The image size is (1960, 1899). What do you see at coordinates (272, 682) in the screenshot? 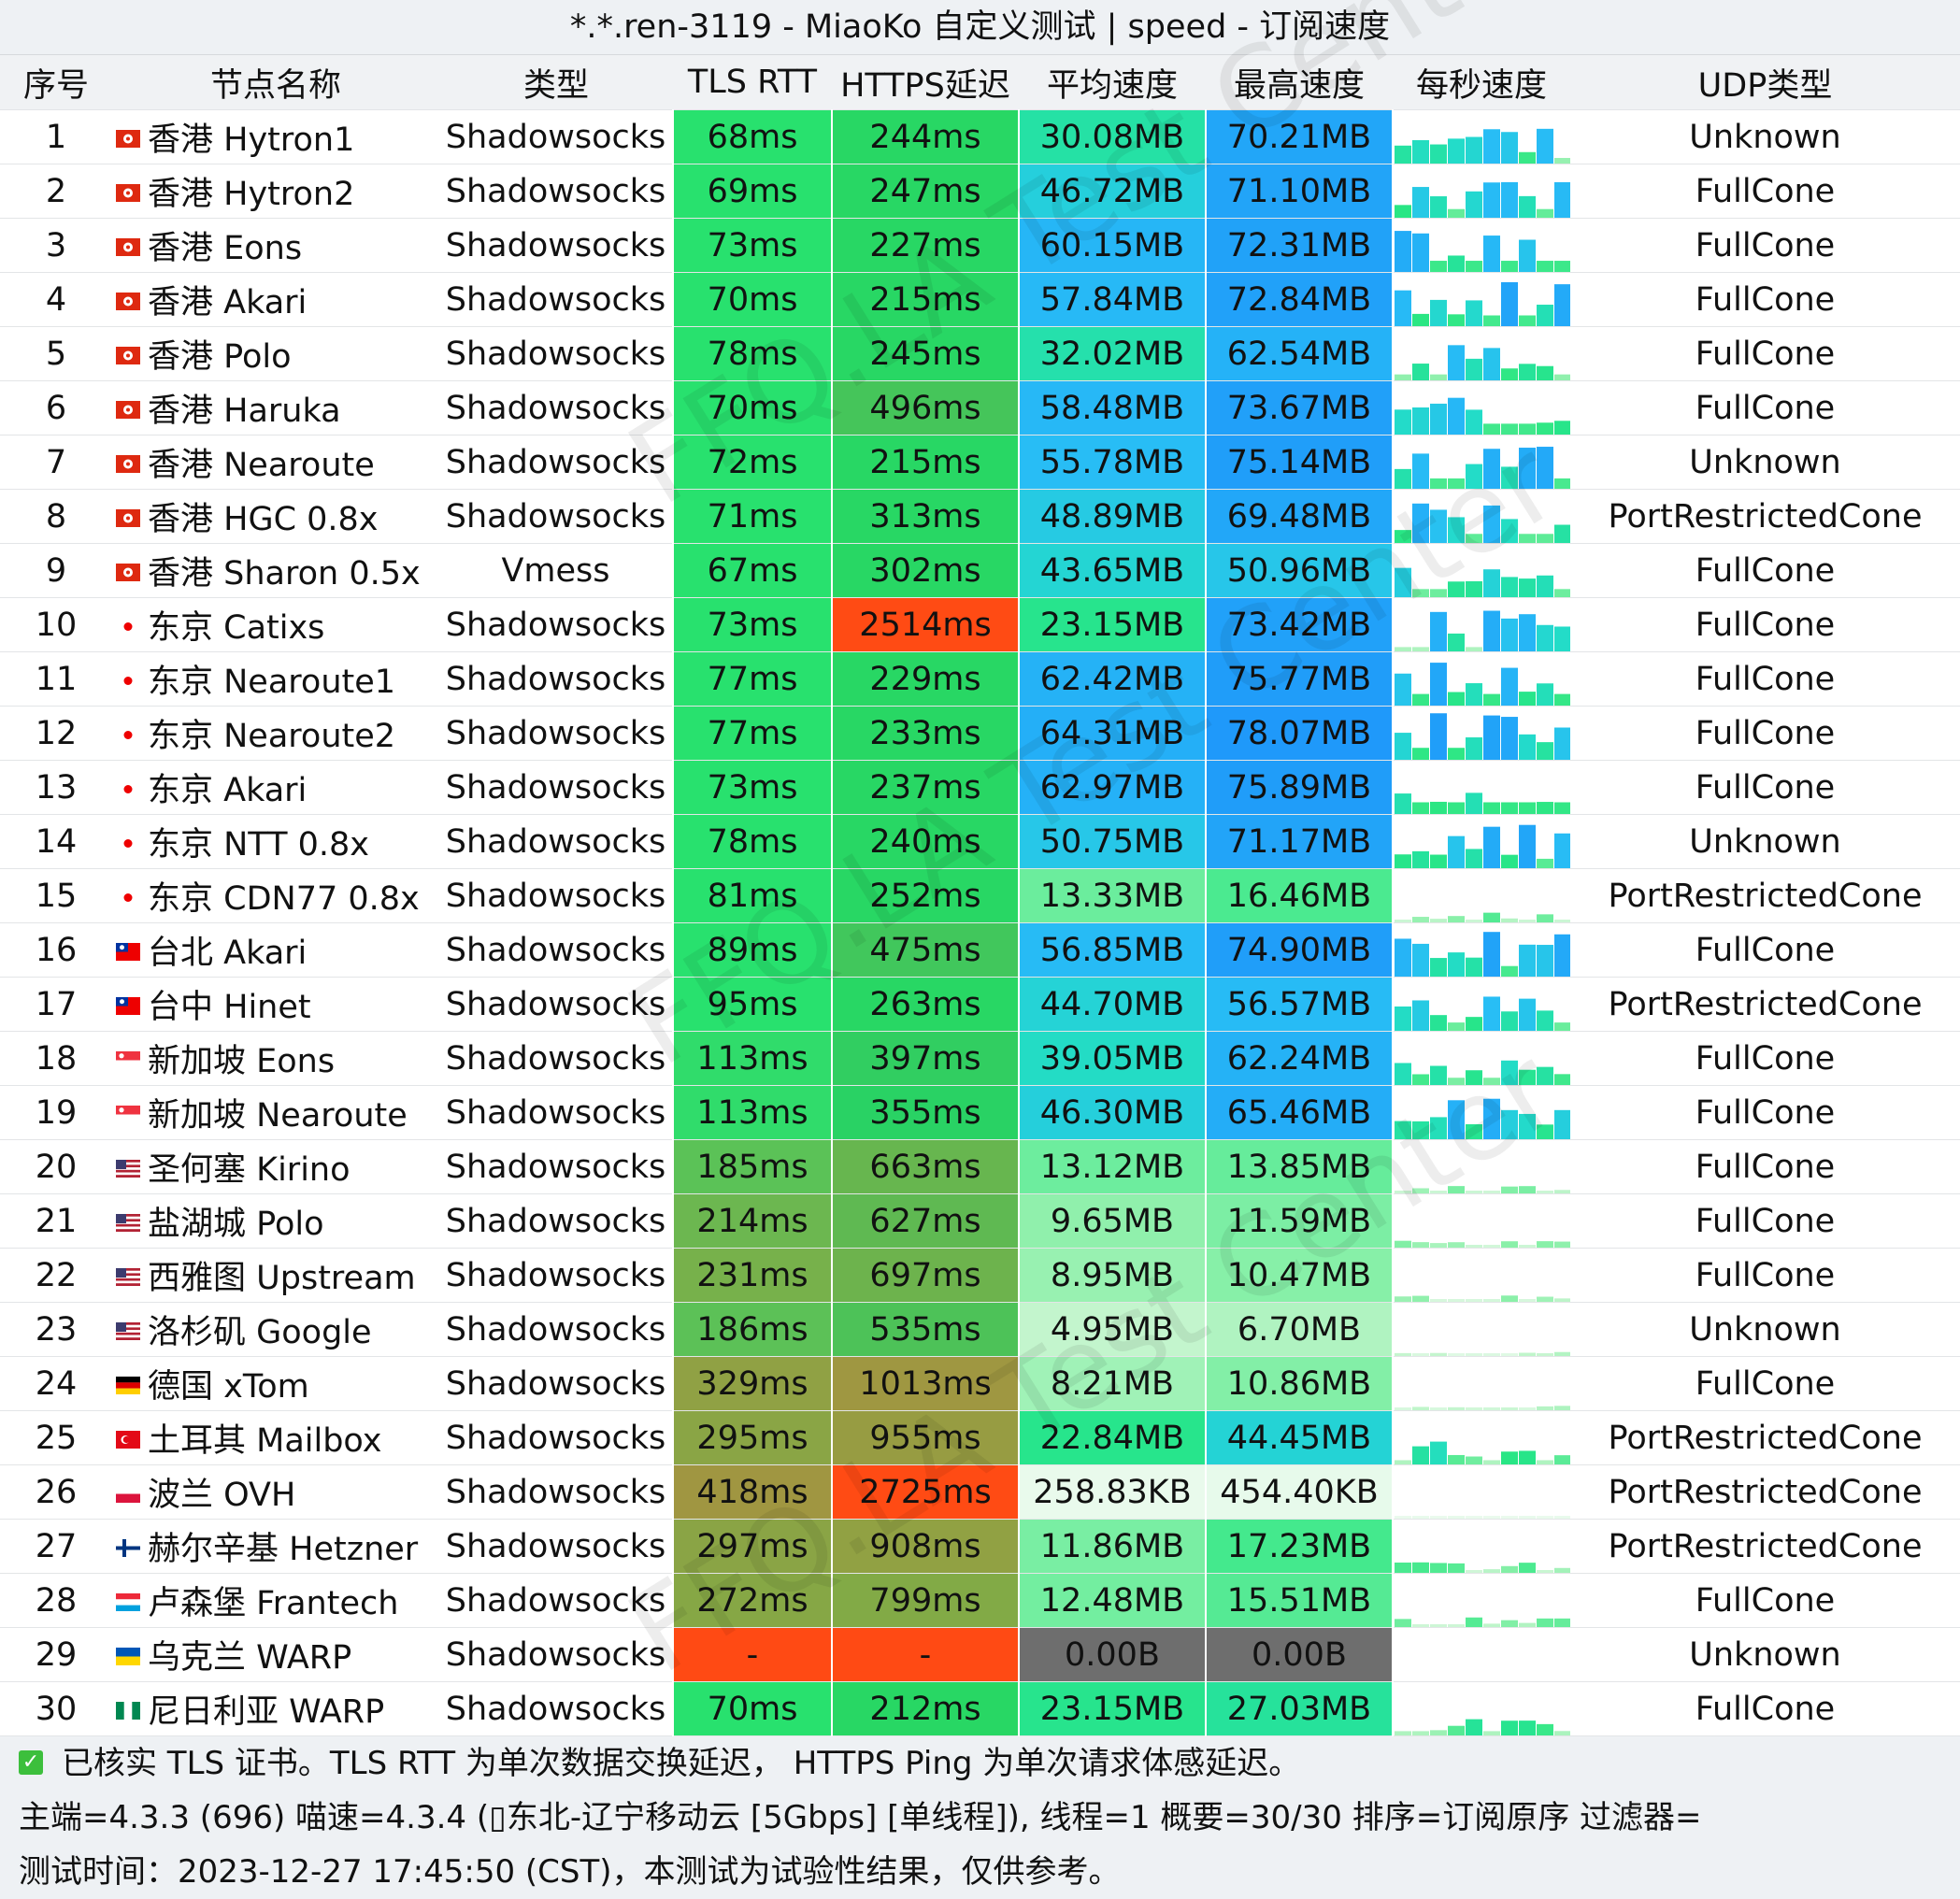
I see `node-name: 东京 Nearoute1` at bounding box center [272, 682].